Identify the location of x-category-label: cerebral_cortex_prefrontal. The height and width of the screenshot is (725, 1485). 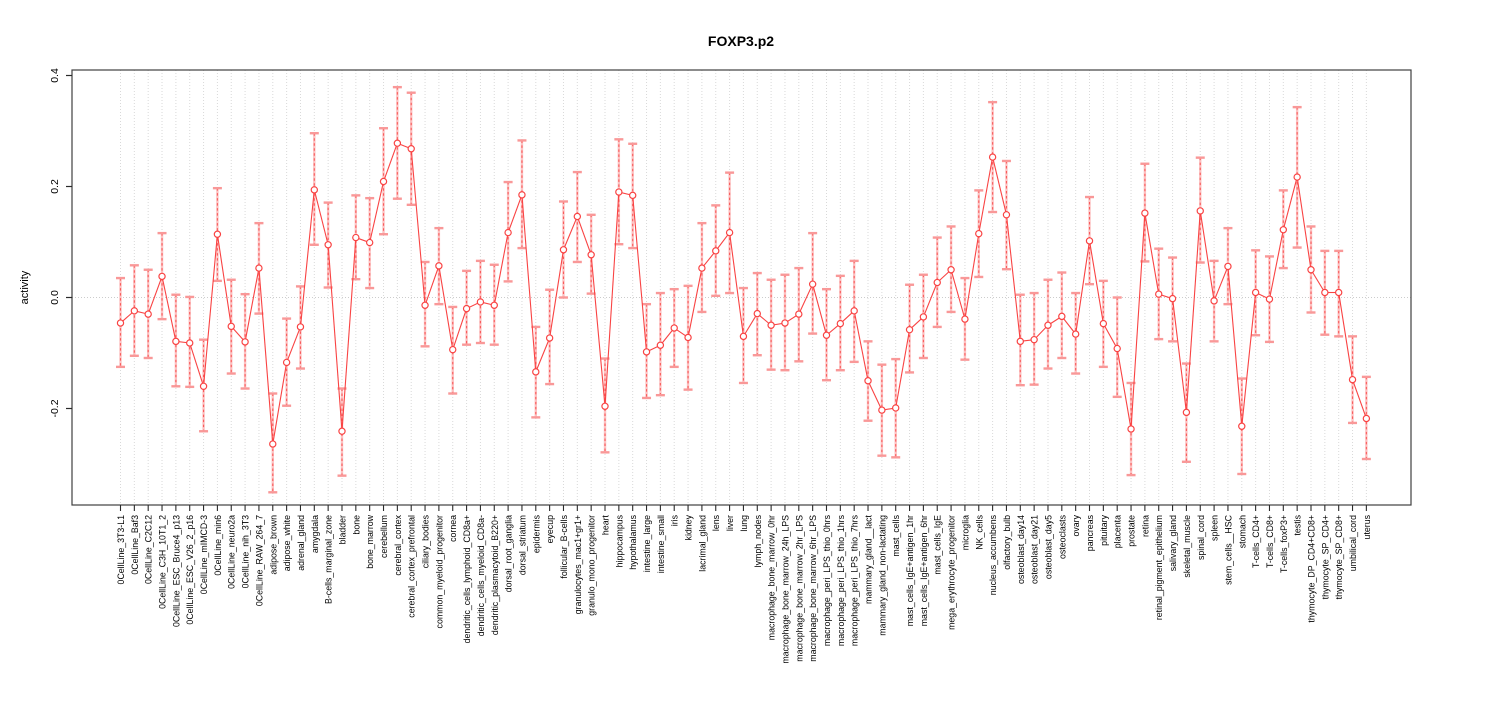
(412, 566).